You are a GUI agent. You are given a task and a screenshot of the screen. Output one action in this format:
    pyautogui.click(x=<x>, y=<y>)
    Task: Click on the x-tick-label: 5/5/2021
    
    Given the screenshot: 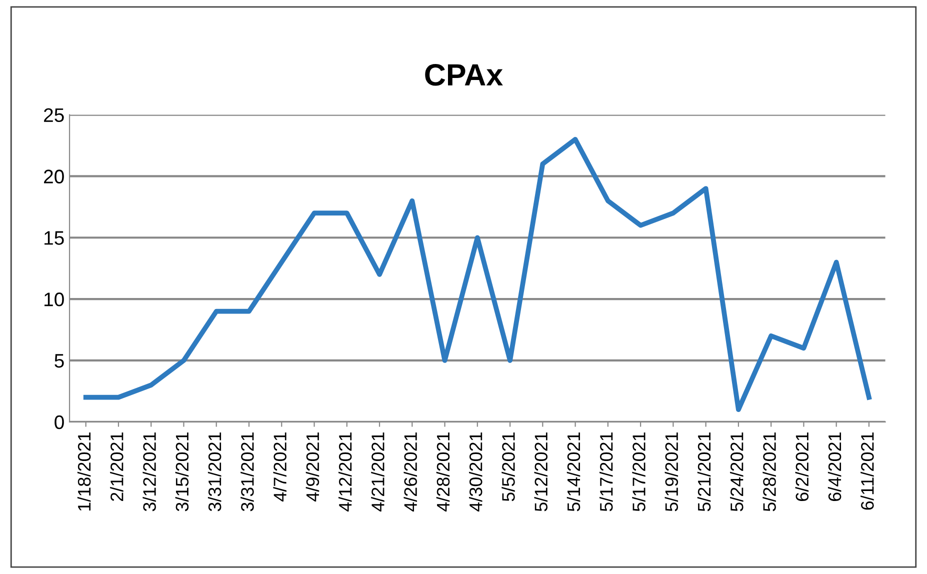 What is the action you would take?
    pyautogui.click(x=508, y=467)
    